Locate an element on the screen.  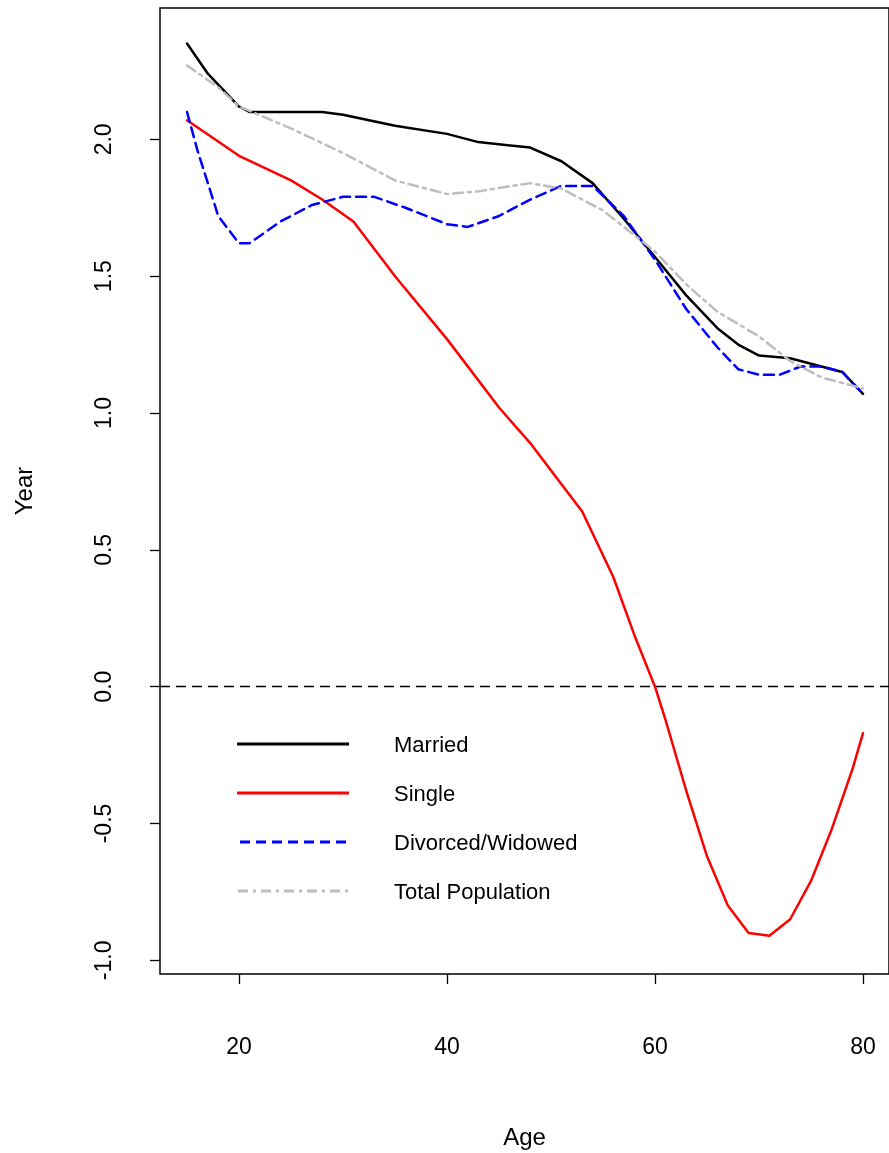
legend-label: Single is located at coordinates (425, 793).